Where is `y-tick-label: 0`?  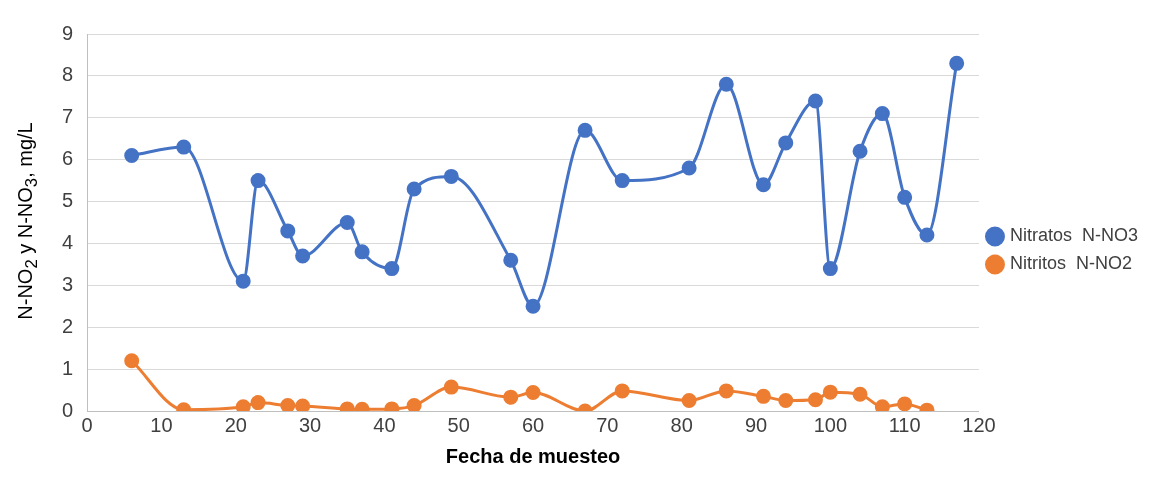
y-tick-label: 0 is located at coordinates (68, 409).